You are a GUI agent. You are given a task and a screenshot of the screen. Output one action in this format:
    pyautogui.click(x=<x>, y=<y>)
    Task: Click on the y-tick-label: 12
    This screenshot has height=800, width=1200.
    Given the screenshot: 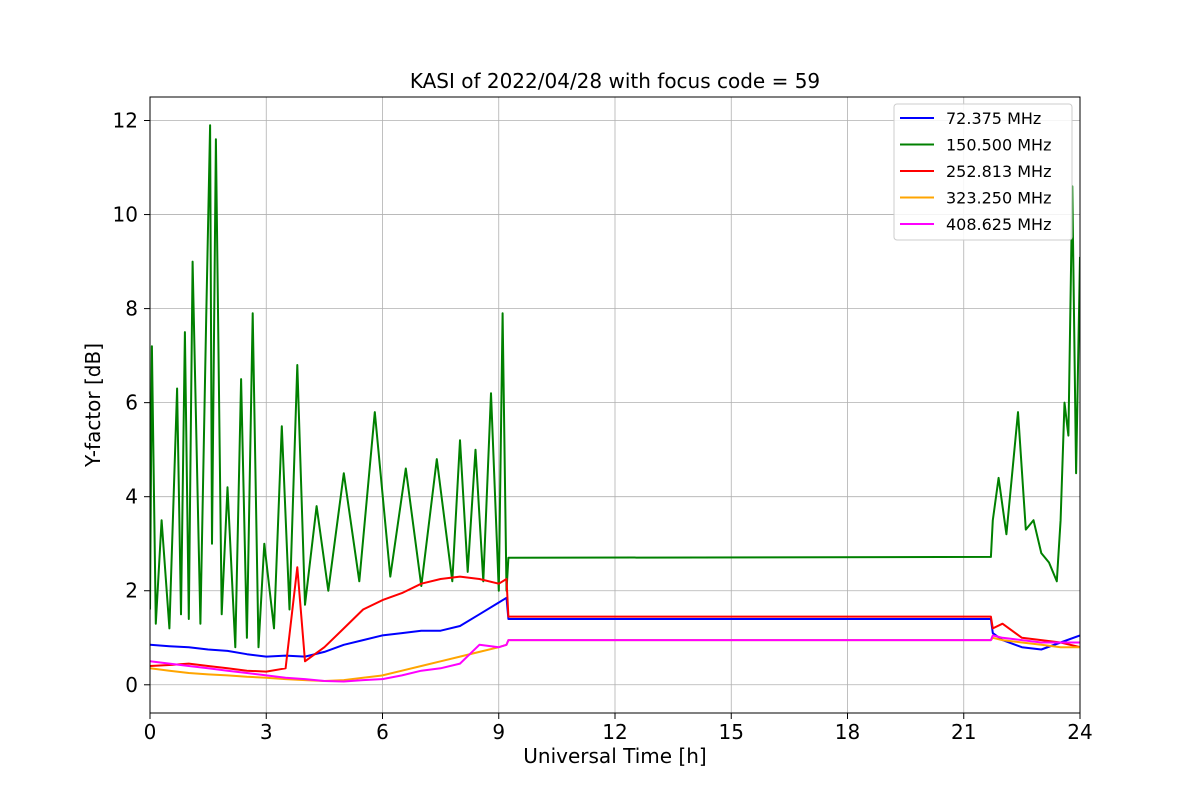 What is the action you would take?
    pyautogui.click(x=125, y=121)
    